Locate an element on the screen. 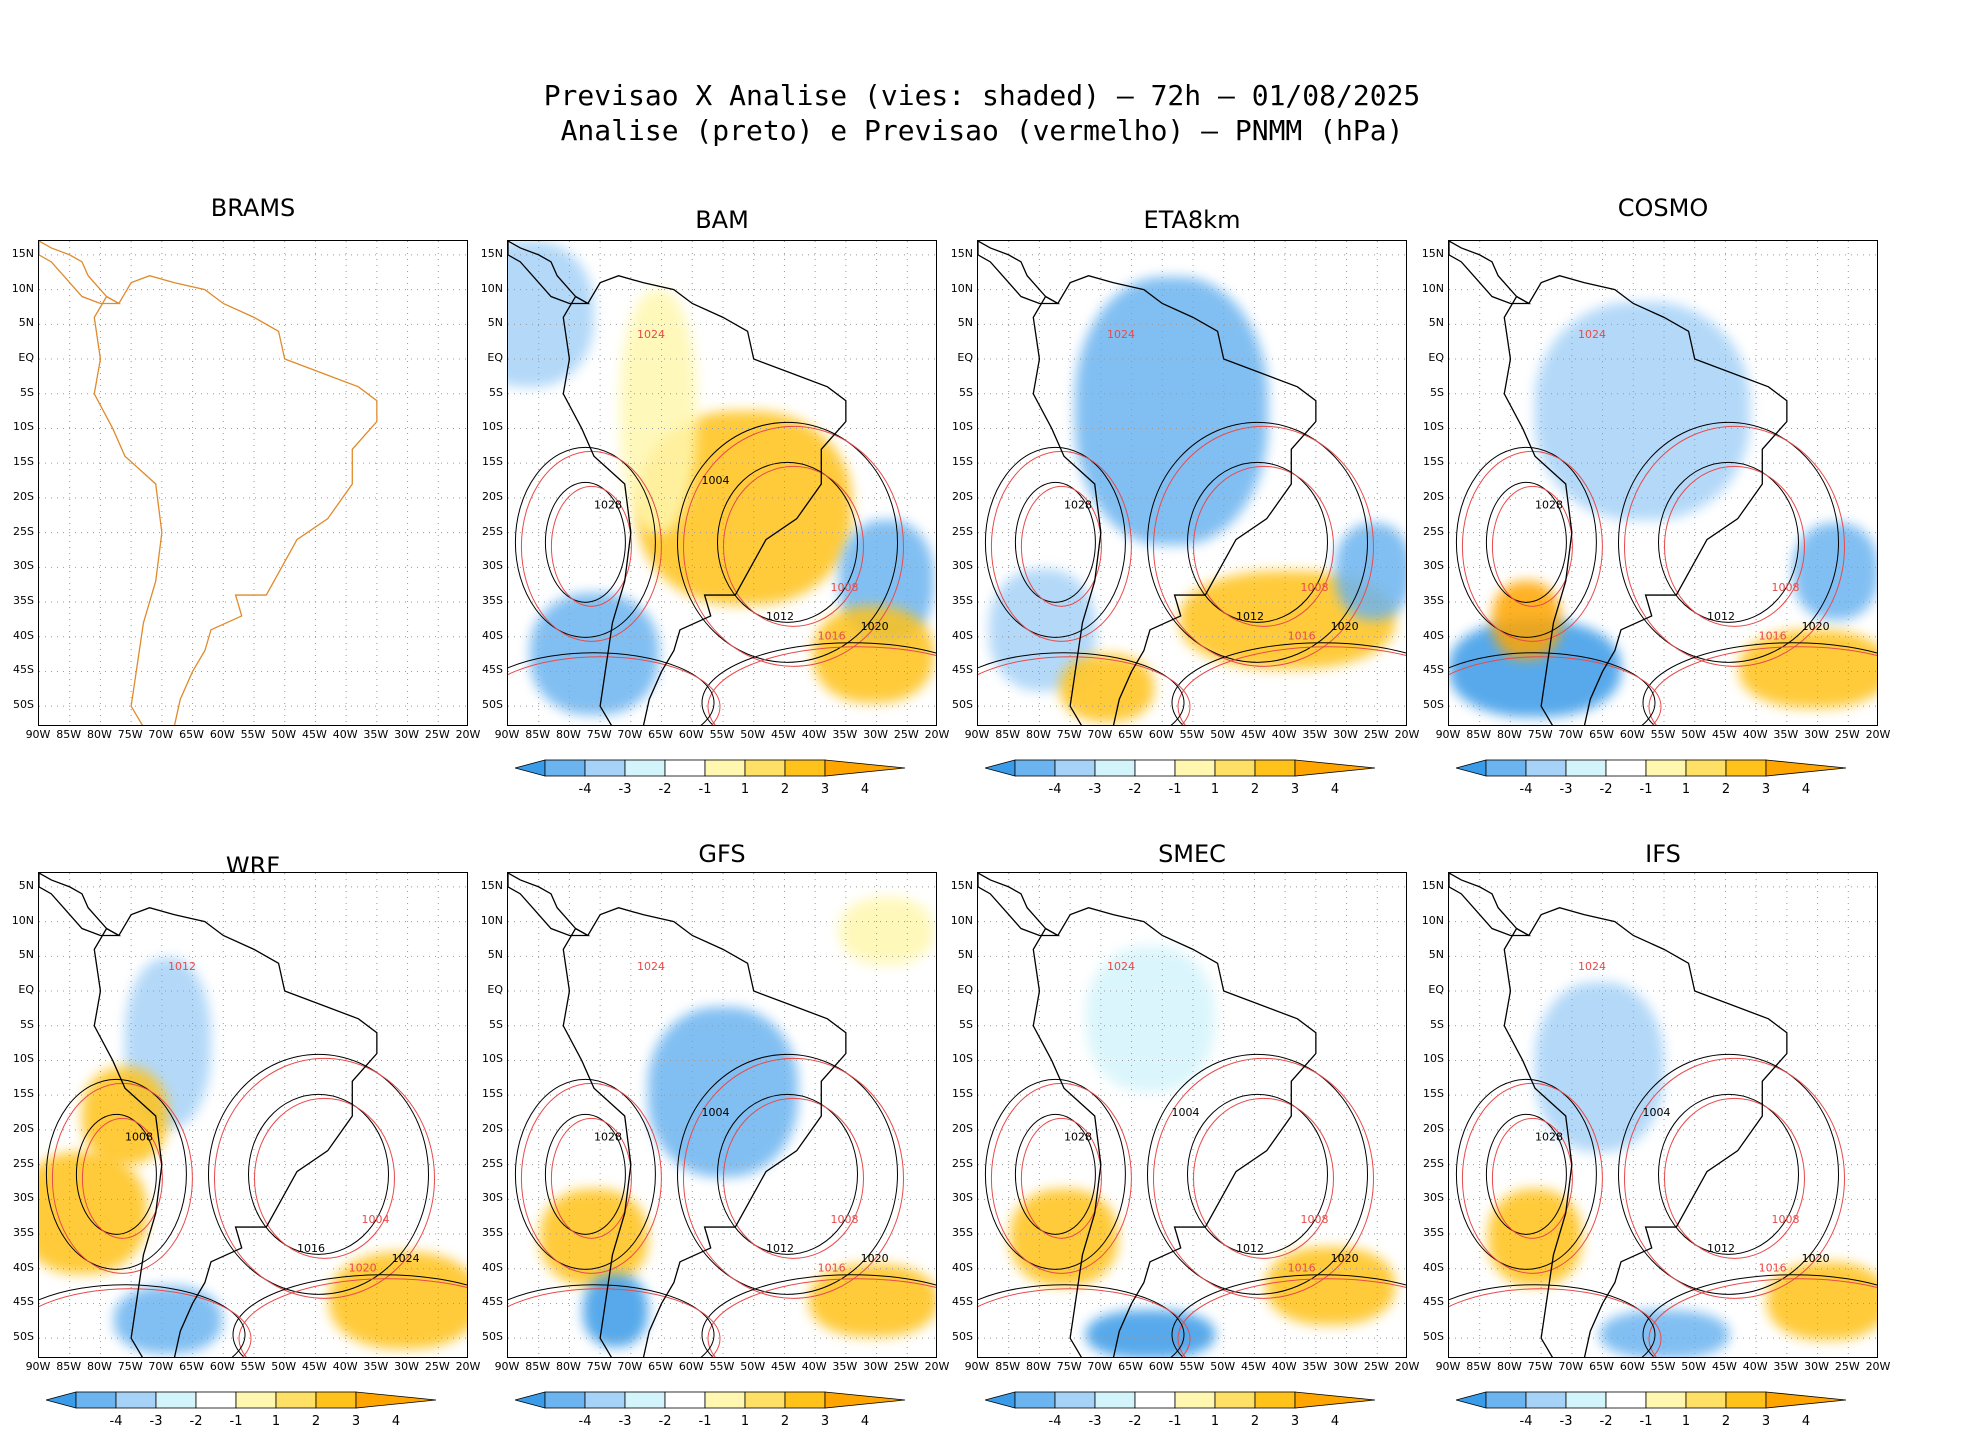 The height and width of the screenshot is (1446, 1964). lat-tick-label: EQ is located at coordinates (965, 990).